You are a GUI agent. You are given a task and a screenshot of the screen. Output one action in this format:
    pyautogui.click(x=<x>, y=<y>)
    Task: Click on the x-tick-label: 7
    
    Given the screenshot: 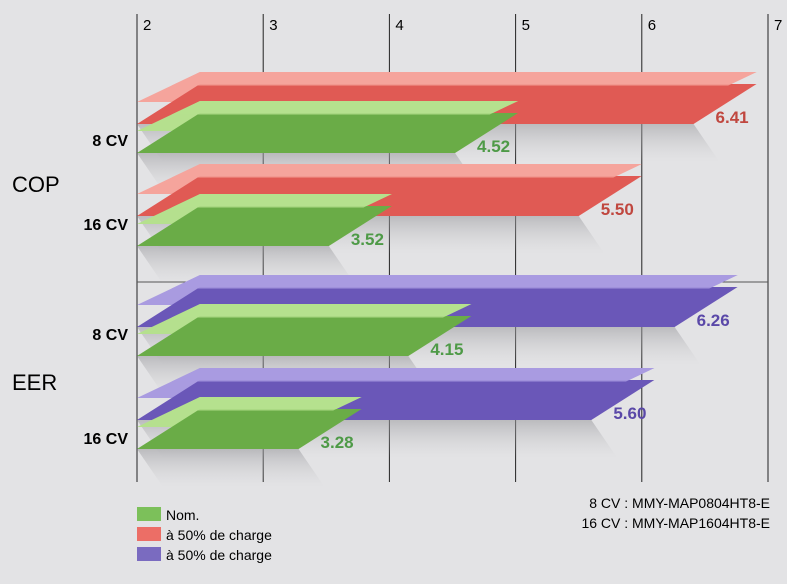 What is the action you would take?
    pyautogui.click(x=778, y=25)
    